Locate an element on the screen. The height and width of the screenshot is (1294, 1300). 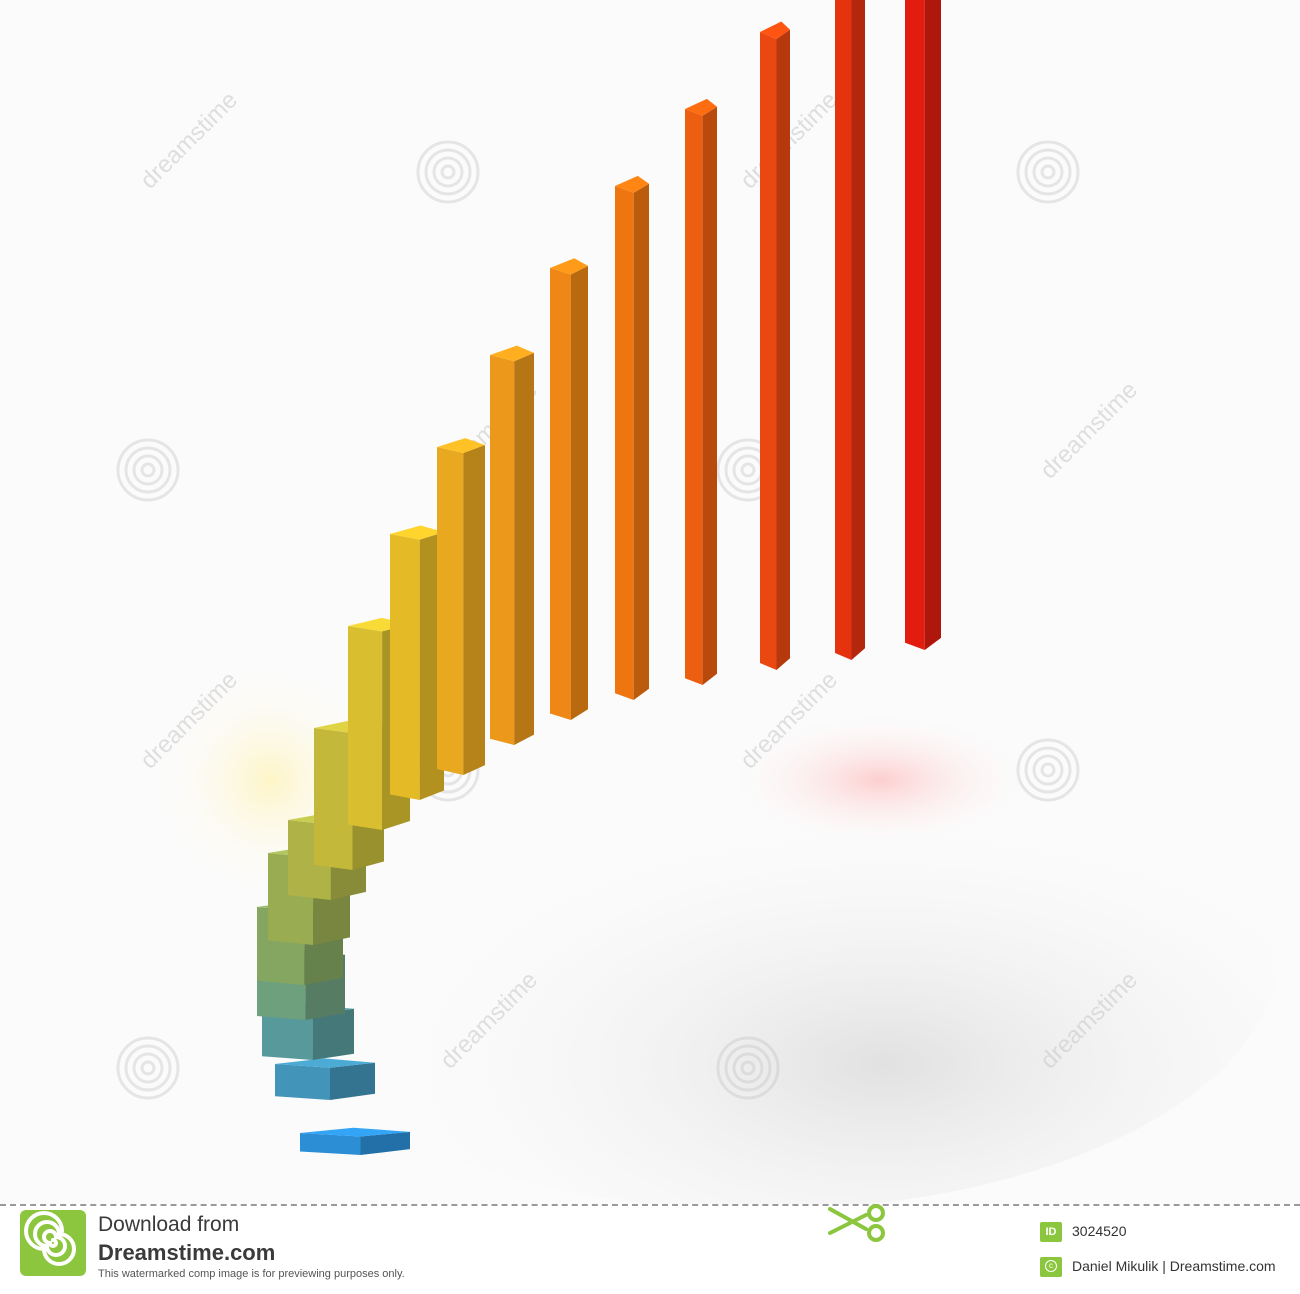
dreamstime-logo-icon is located at coordinates (53, 1243).